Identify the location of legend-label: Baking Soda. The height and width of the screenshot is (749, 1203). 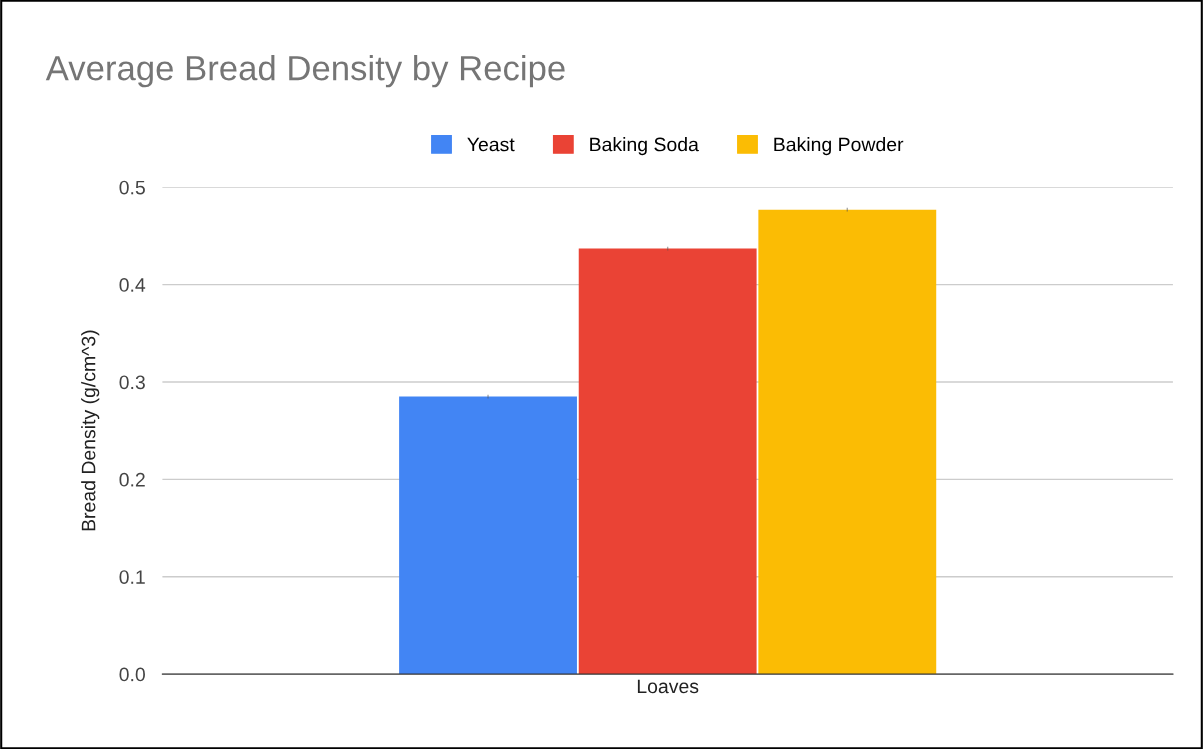
(644, 146).